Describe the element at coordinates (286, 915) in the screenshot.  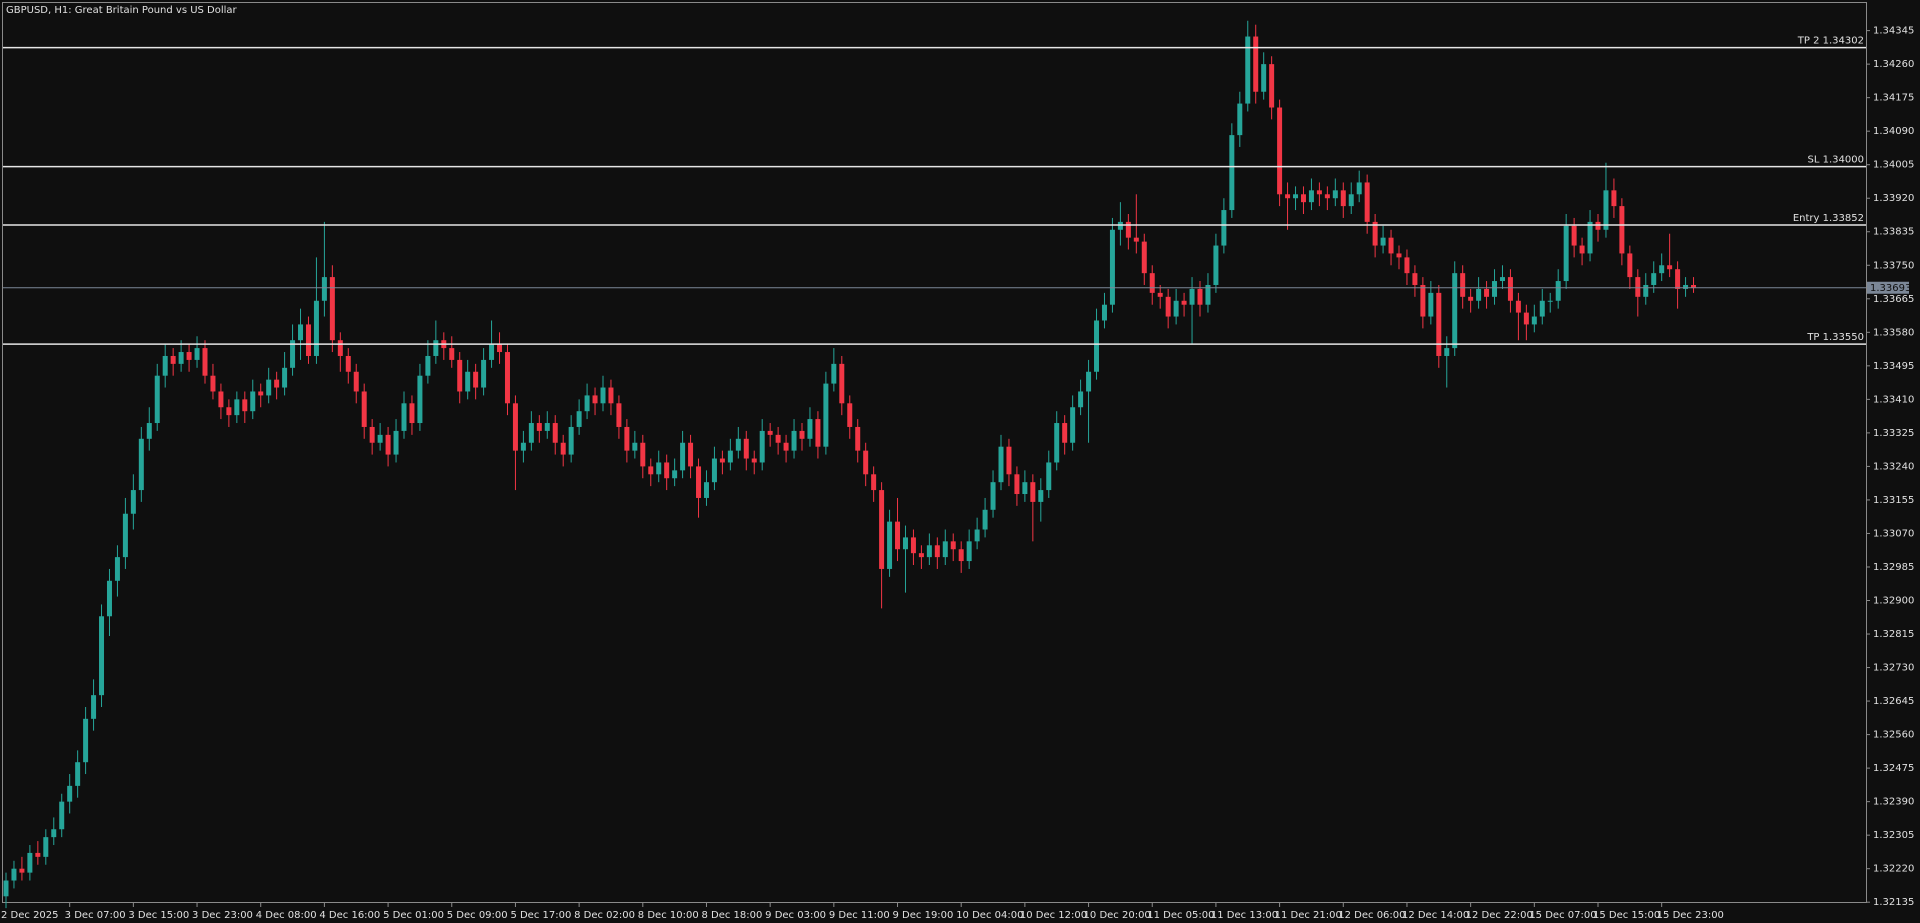
I see `x-tick-label: 4 Dec 08:00` at that location.